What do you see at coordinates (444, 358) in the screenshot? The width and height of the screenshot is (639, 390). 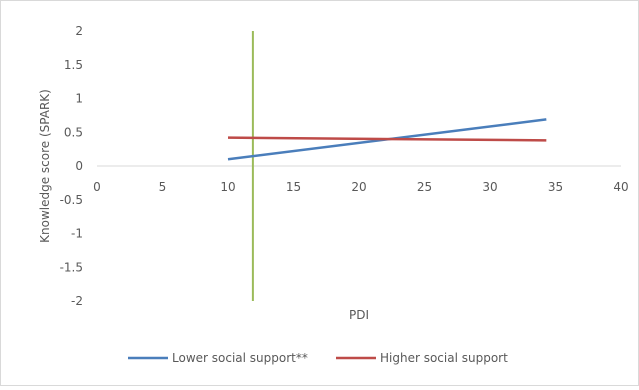 I see `legend-label-2: Higher social support` at bounding box center [444, 358].